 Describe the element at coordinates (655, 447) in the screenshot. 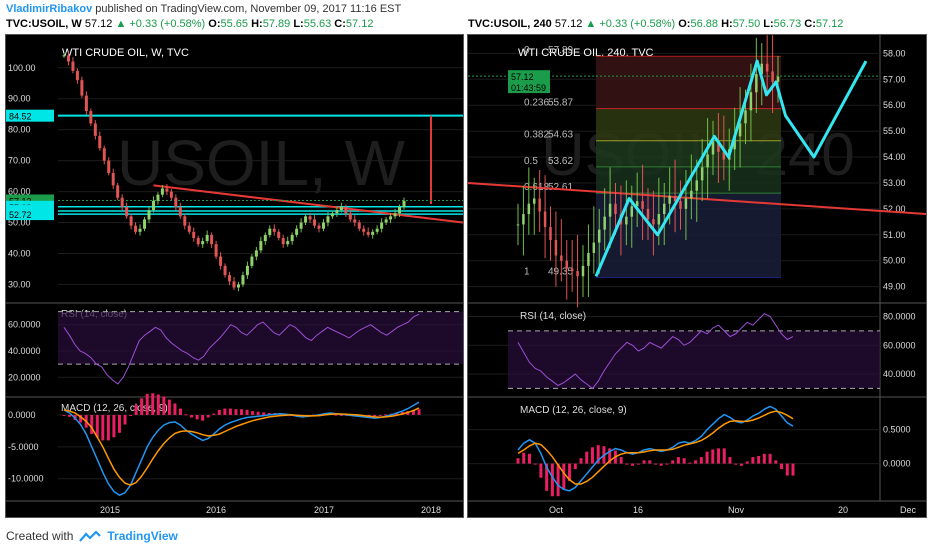

I see `macd-signal-line` at that location.